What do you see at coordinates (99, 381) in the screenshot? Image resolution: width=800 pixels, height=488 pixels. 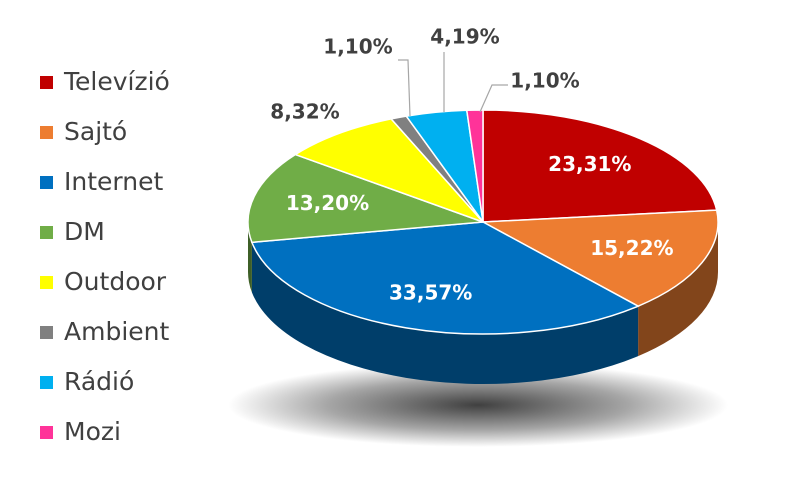 I see `legend-label: Rádió` at bounding box center [99, 381].